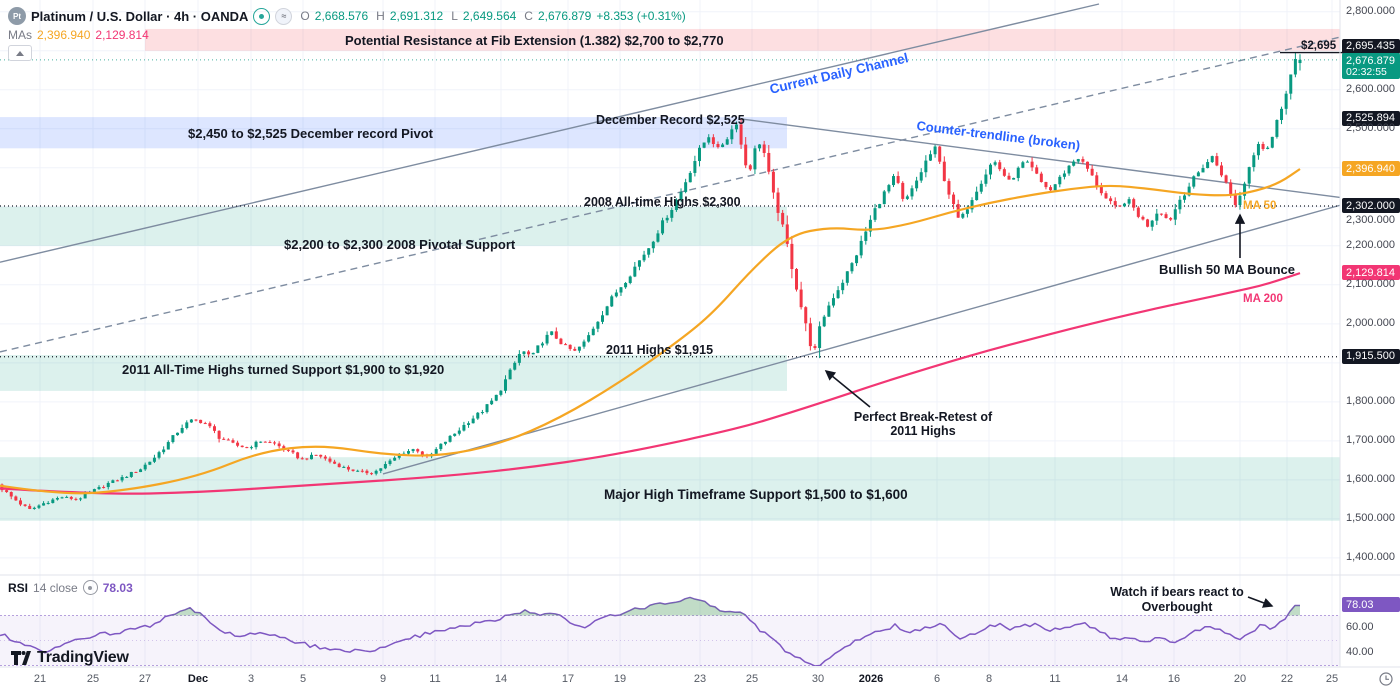 The image size is (1400, 698). What do you see at coordinates (1227, 269) in the screenshot?
I see `annotation-ma-bounce: Bullish 50 MA Bounce` at bounding box center [1227, 269].